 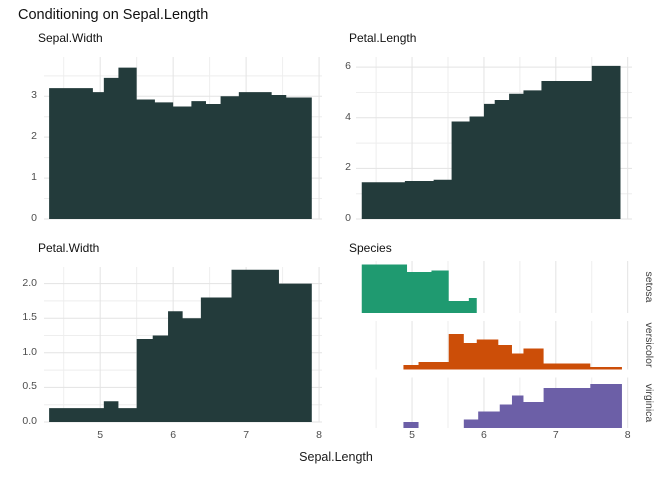 What do you see at coordinates (348, 66) in the screenshot?
I see `y-tick-label: 6` at bounding box center [348, 66].